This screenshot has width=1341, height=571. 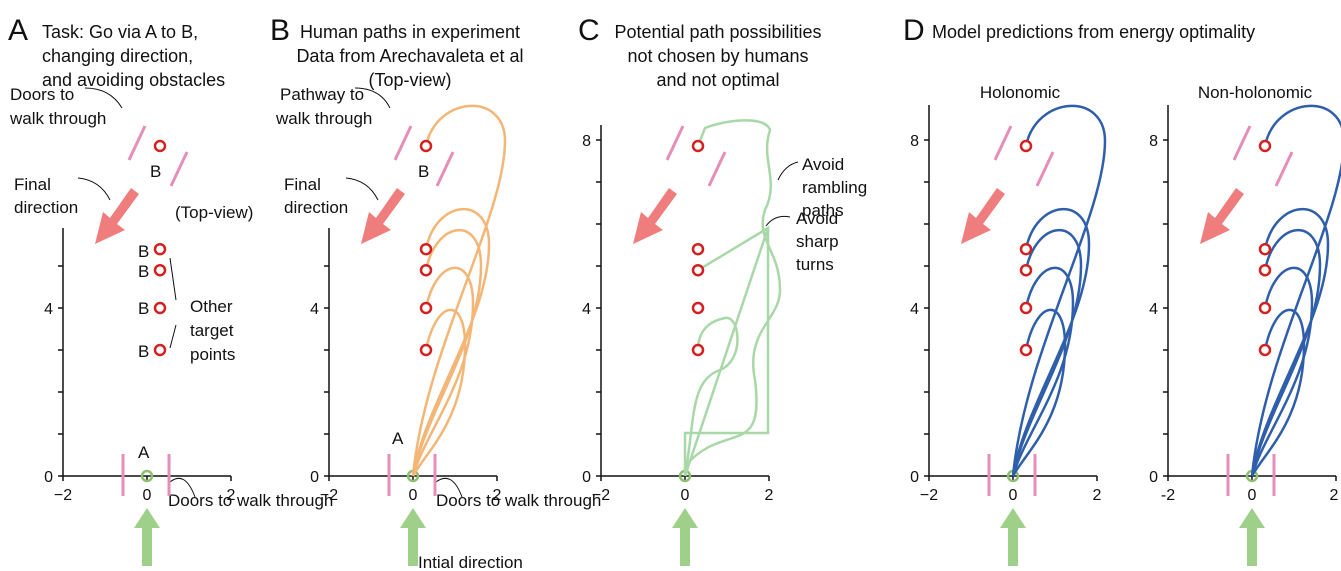 I want to click on panel-letter: B, so click(x=280, y=30).